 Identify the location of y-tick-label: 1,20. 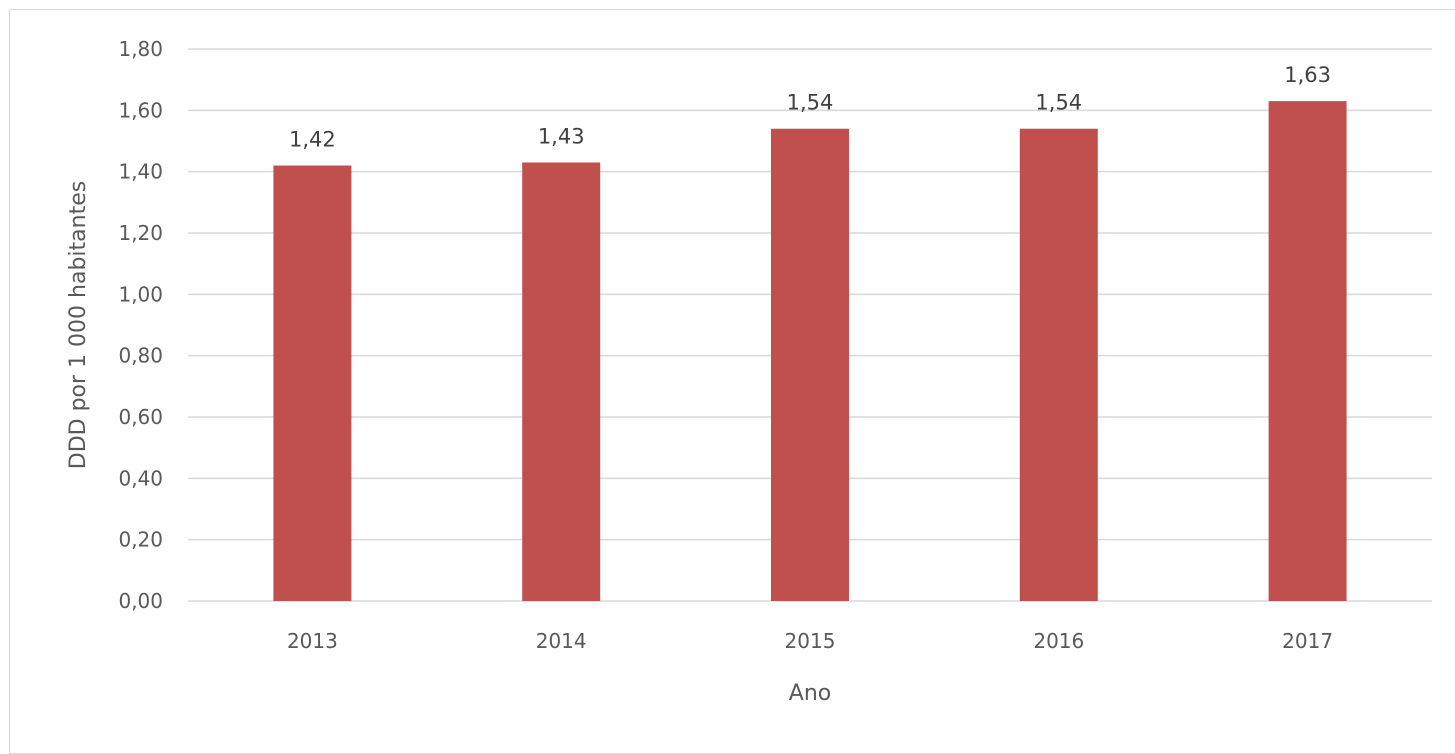
(140, 233).